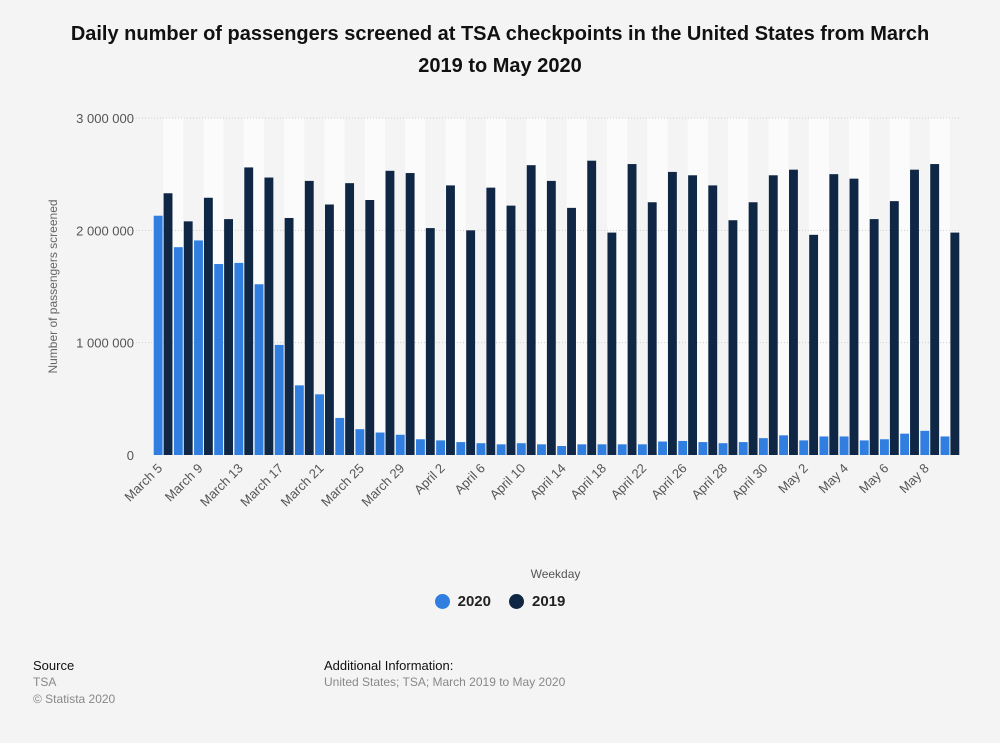 The height and width of the screenshot is (743, 1000). Describe the element at coordinates (342, 485) in the screenshot. I see `x-tick-label: March 25` at that location.